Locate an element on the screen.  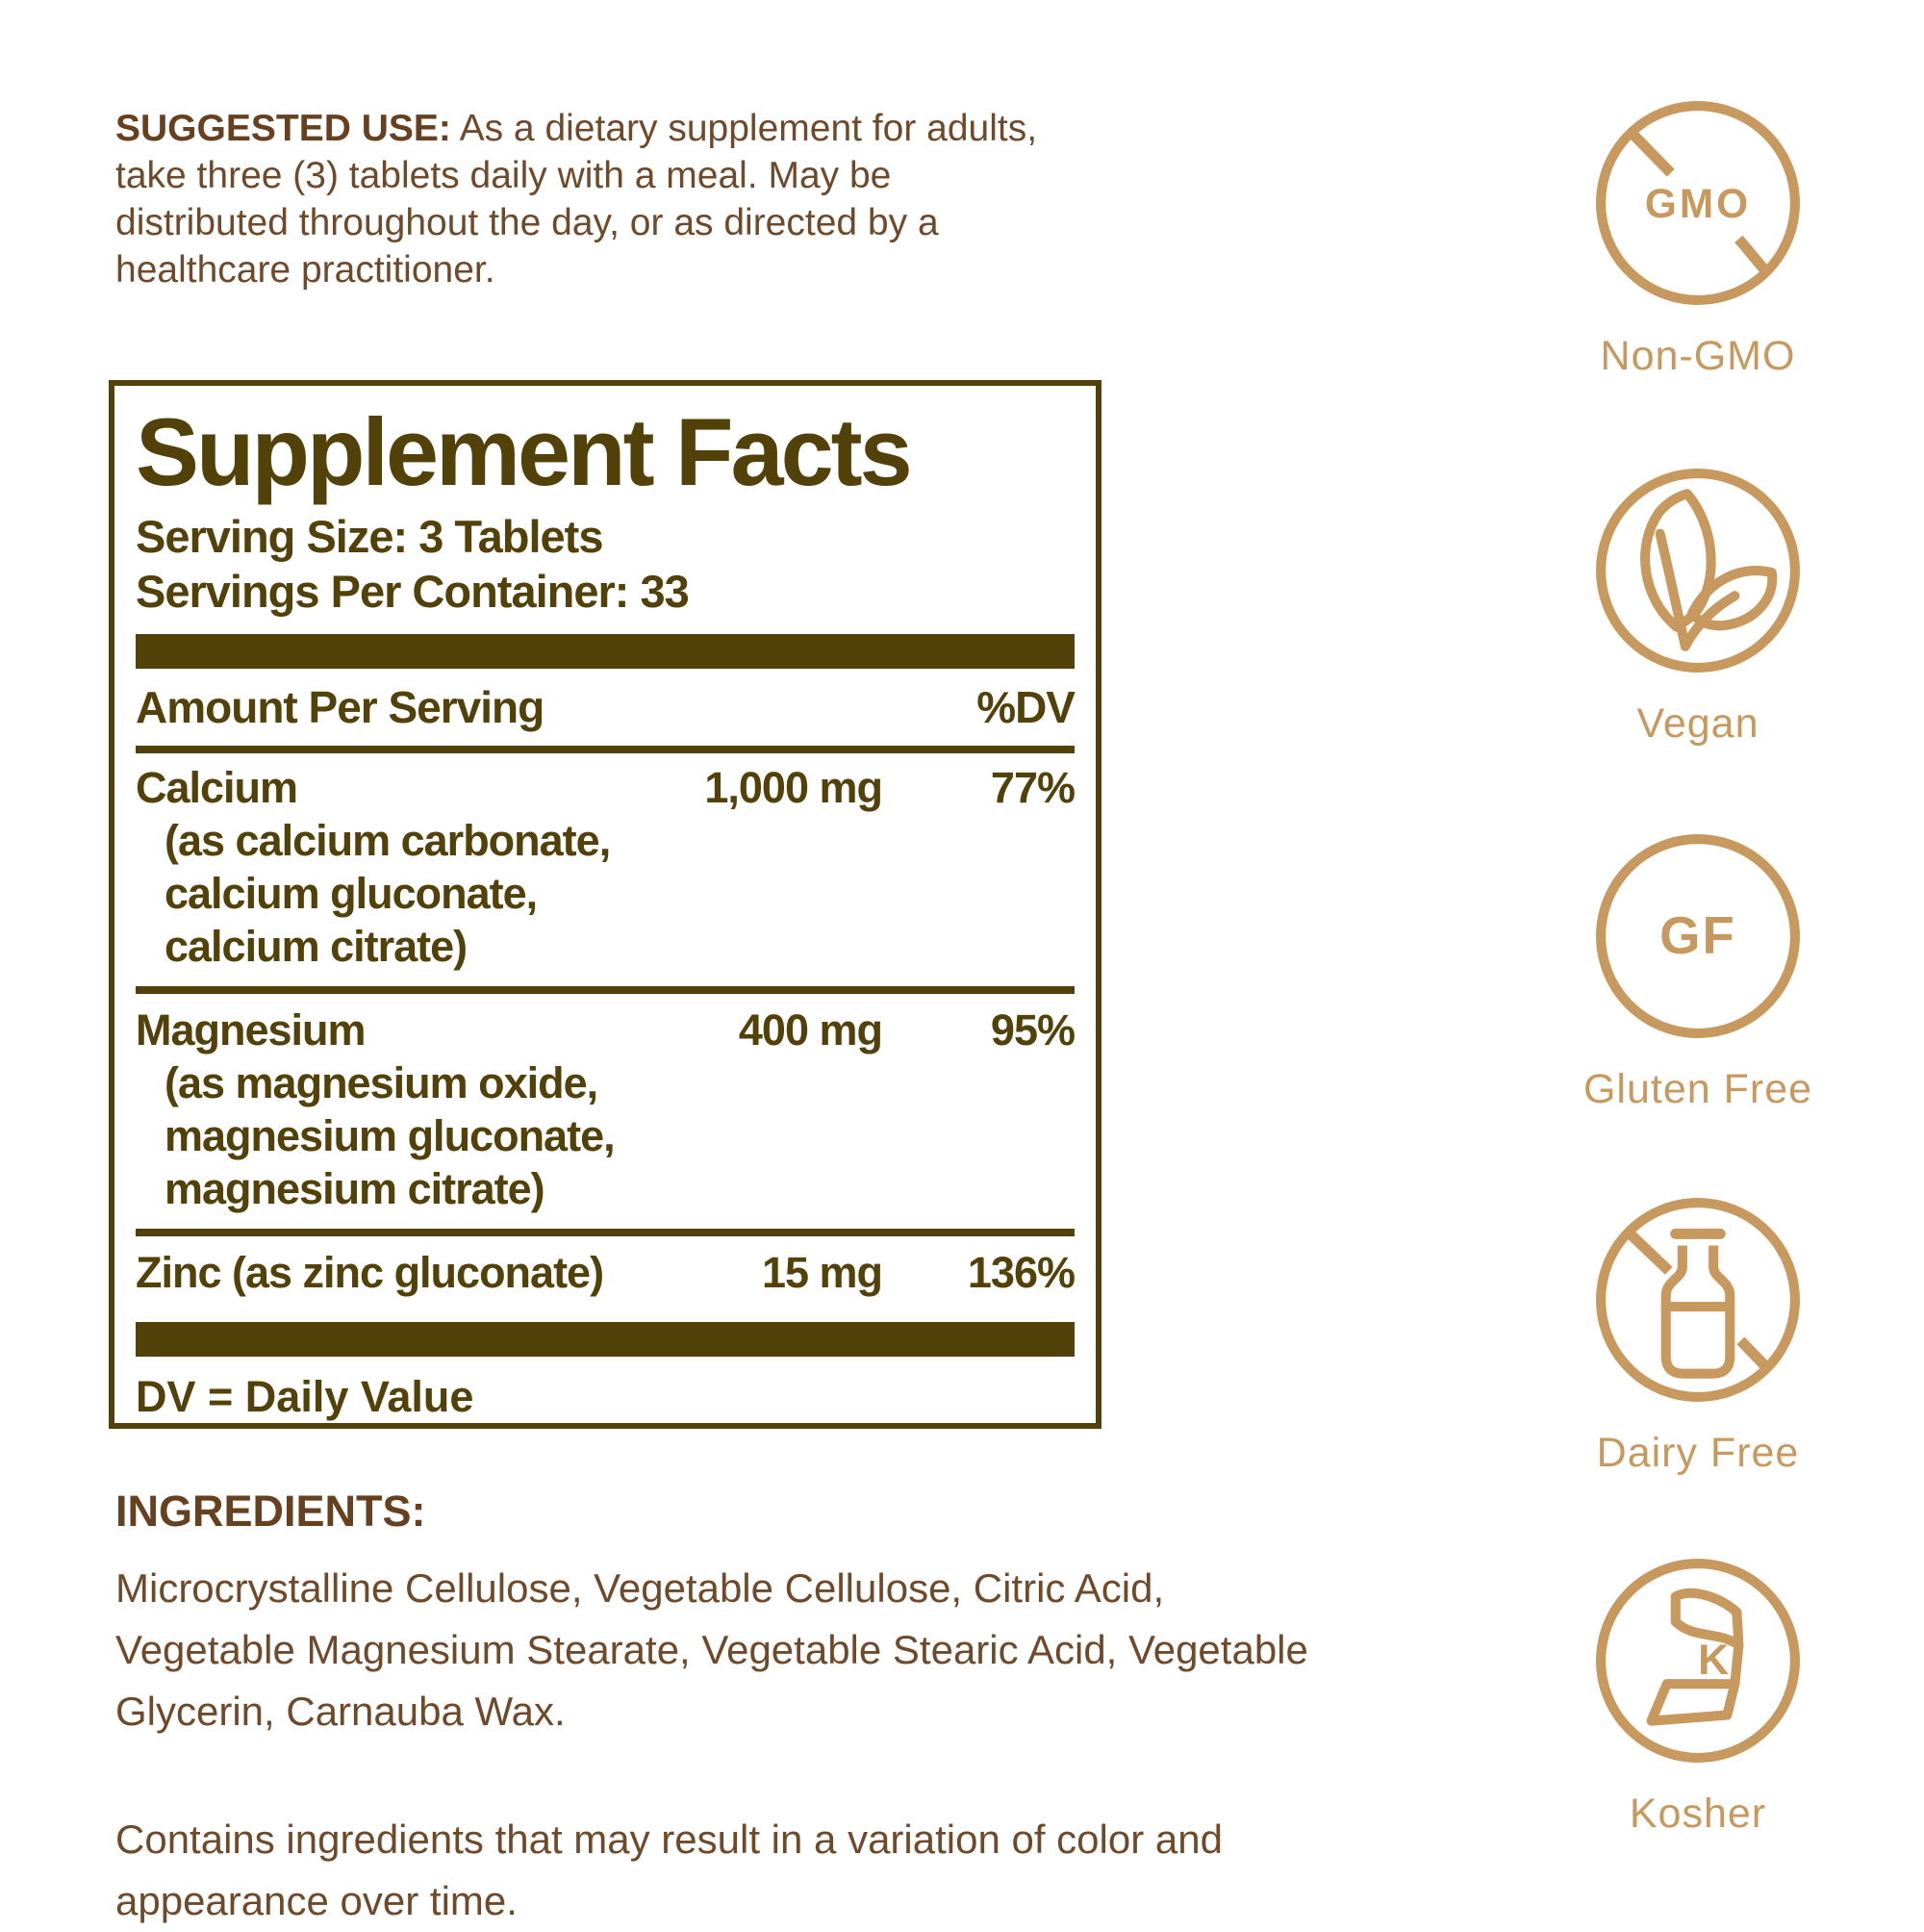
badge-label: Non-GMO is located at coordinates (1698, 356).